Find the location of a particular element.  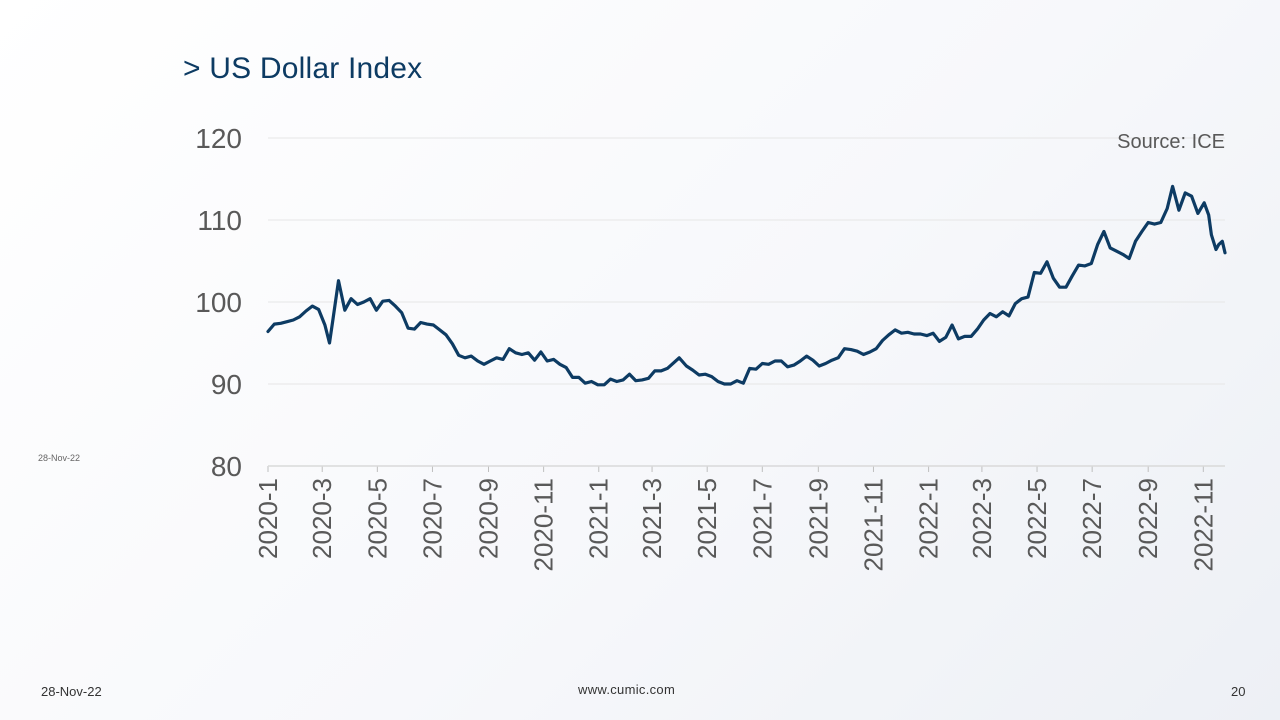

x-tick-label: 2020-5 is located at coordinates (377, 518).